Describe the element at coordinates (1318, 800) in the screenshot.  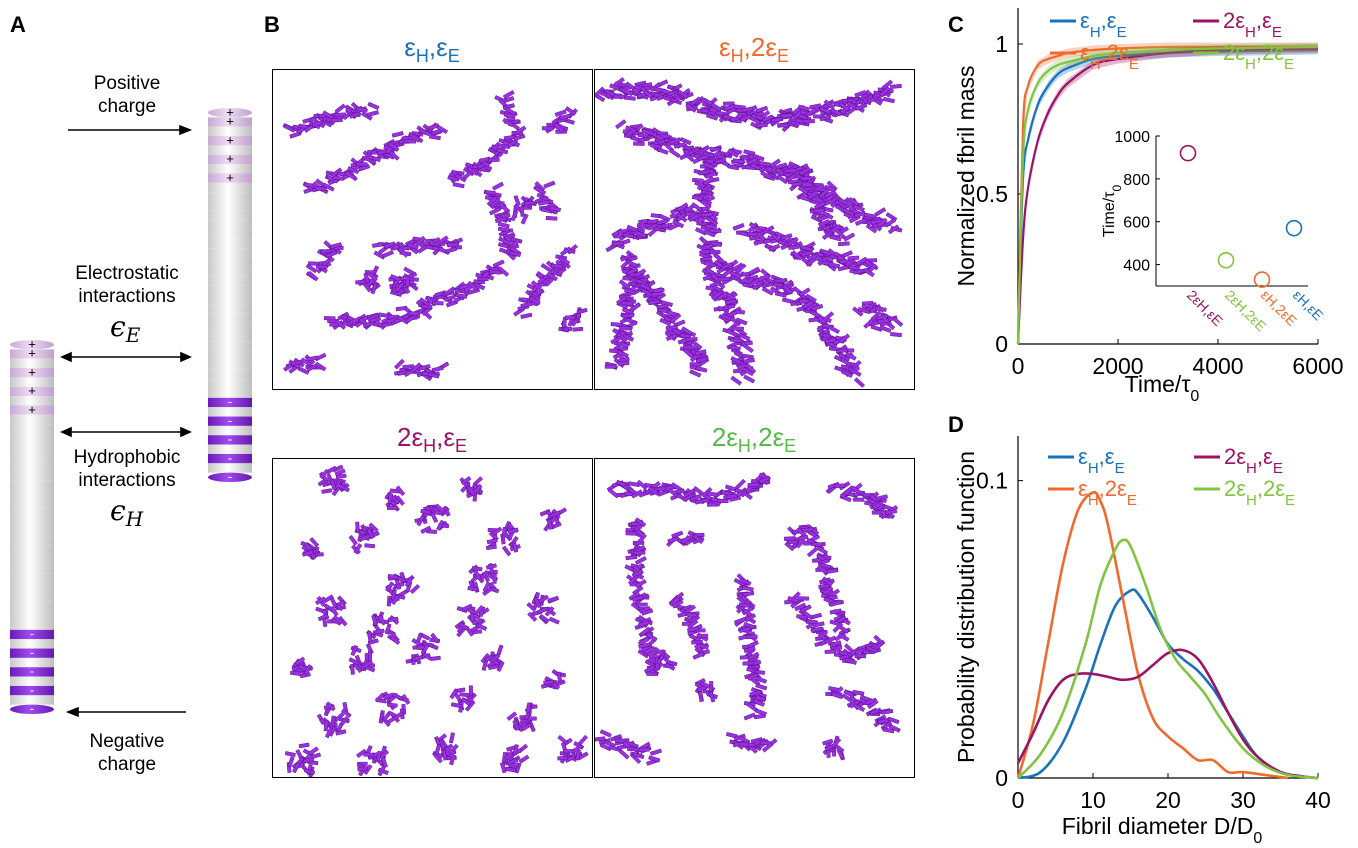
I see `x-tick-label: 40` at that location.